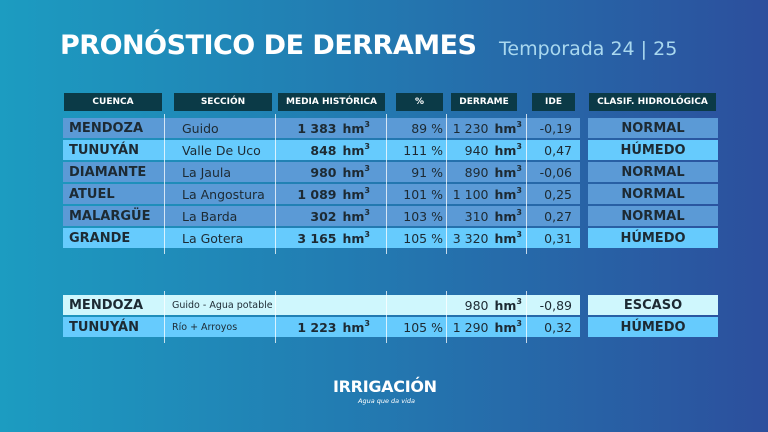 The image size is (768, 432). I want to click on header-media: MEDIA HISTÓRICA, so click(331, 102).